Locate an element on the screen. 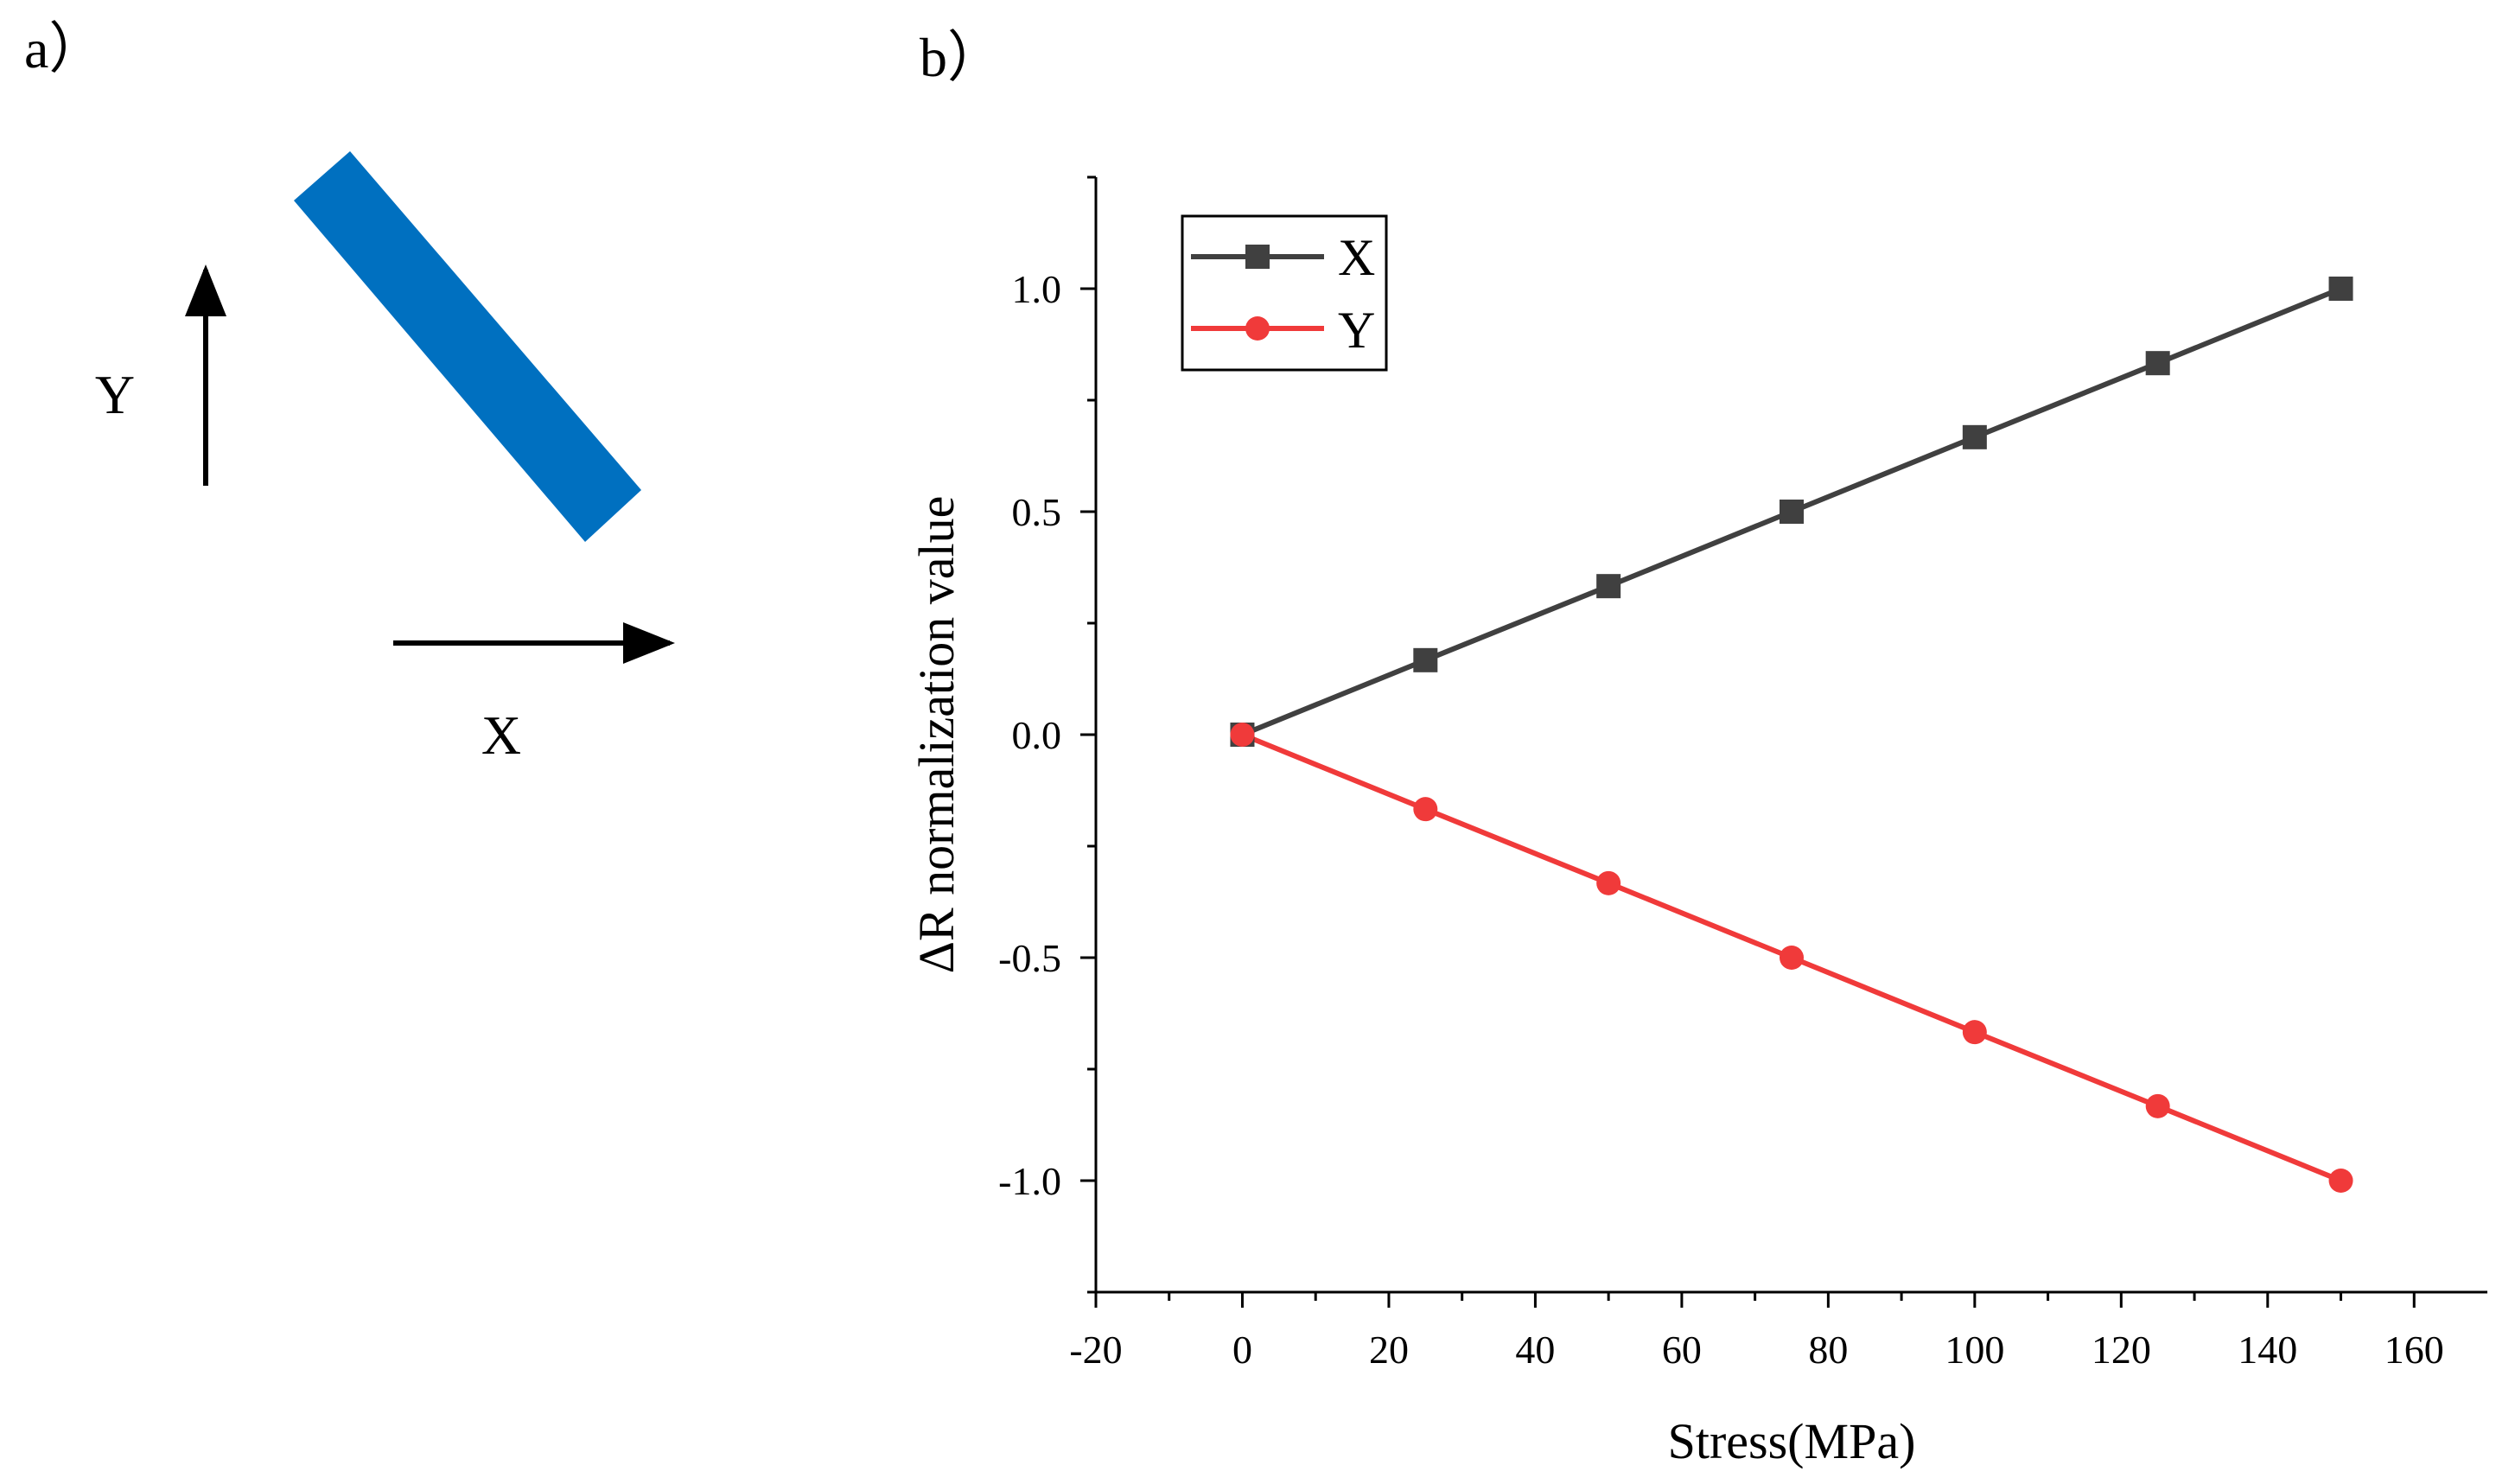 Image resolution: width=2496 pixels, height=1484 pixels. y-tick-label: 0.5 is located at coordinates (1037, 512).